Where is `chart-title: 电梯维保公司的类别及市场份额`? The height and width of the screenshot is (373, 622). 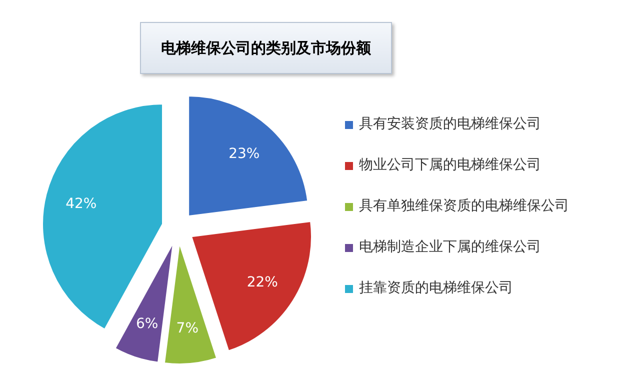 chart-title: 电梯维保公司的类别及市场份额 is located at coordinates (266, 48).